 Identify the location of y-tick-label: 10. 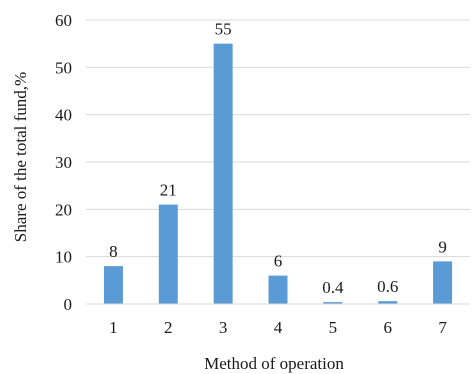
(63, 257).